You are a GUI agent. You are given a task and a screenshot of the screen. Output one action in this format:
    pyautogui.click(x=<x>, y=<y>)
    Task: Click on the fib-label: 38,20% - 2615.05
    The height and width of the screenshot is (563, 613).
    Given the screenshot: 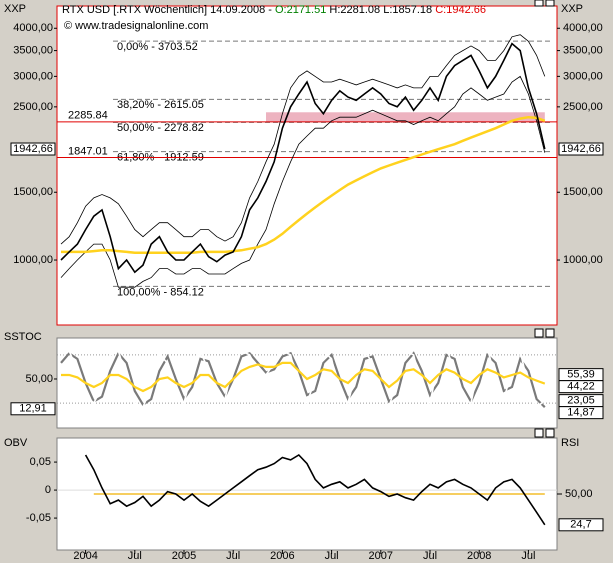 What is the action you would take?
    pyautogui.click(x=160, y=105)
    